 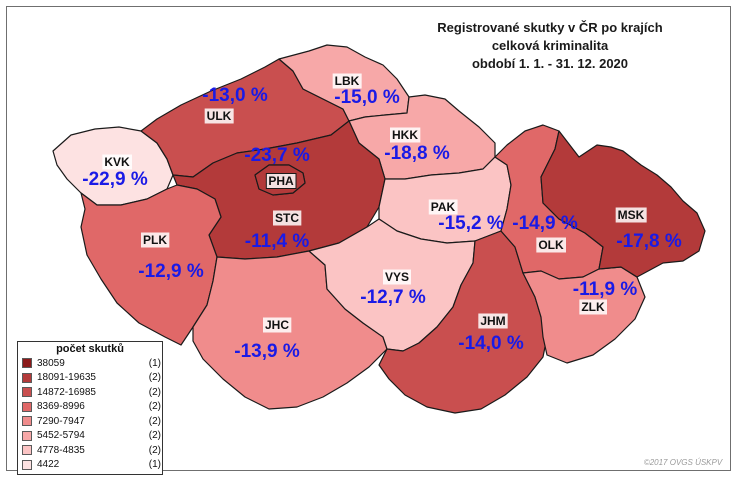 I want to click on region-code-label: MSK, so click(x=631, y=215).